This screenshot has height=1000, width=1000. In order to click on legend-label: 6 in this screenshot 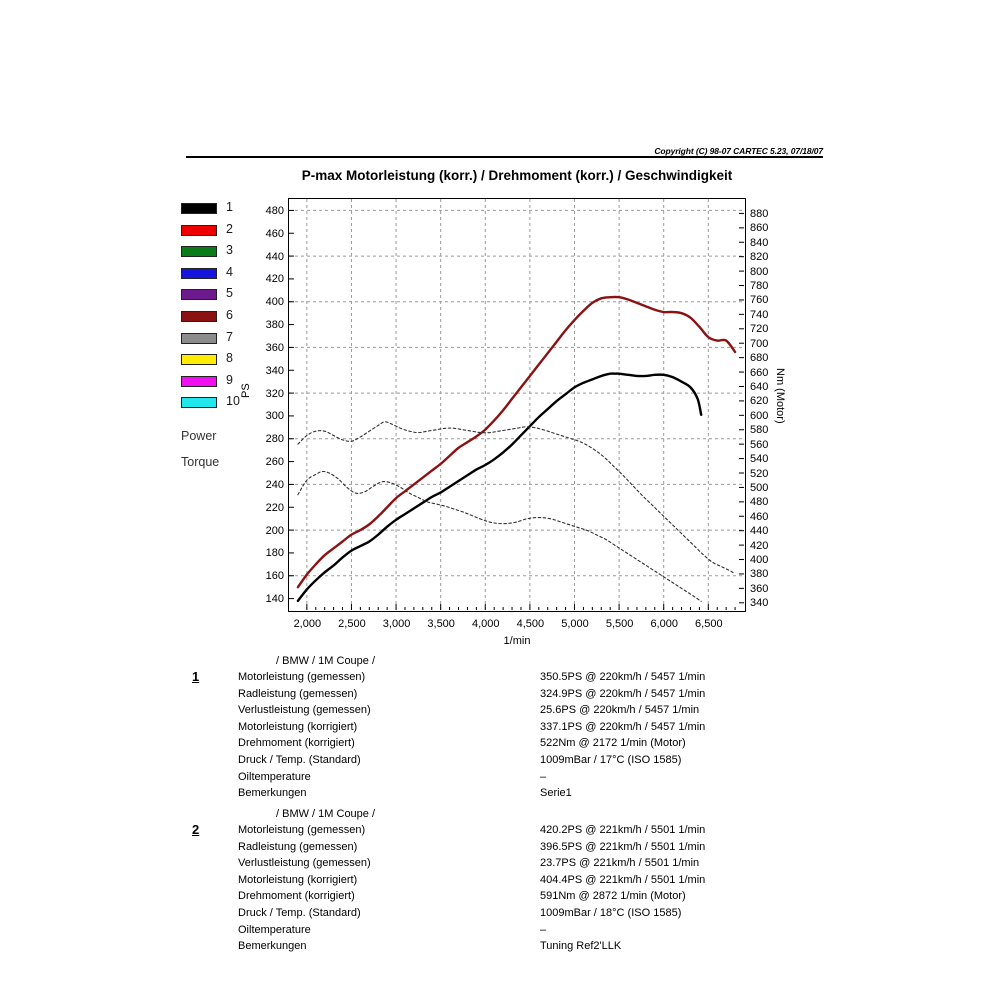, I will do `click(229, 314)`.